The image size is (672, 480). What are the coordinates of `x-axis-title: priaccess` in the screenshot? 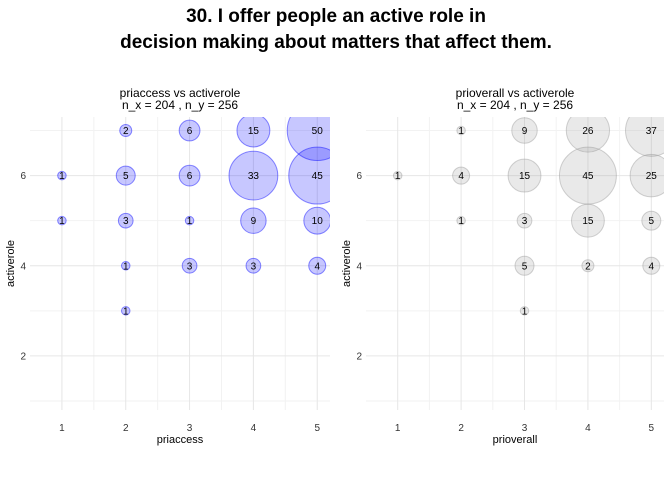 It's located at (180, 440).